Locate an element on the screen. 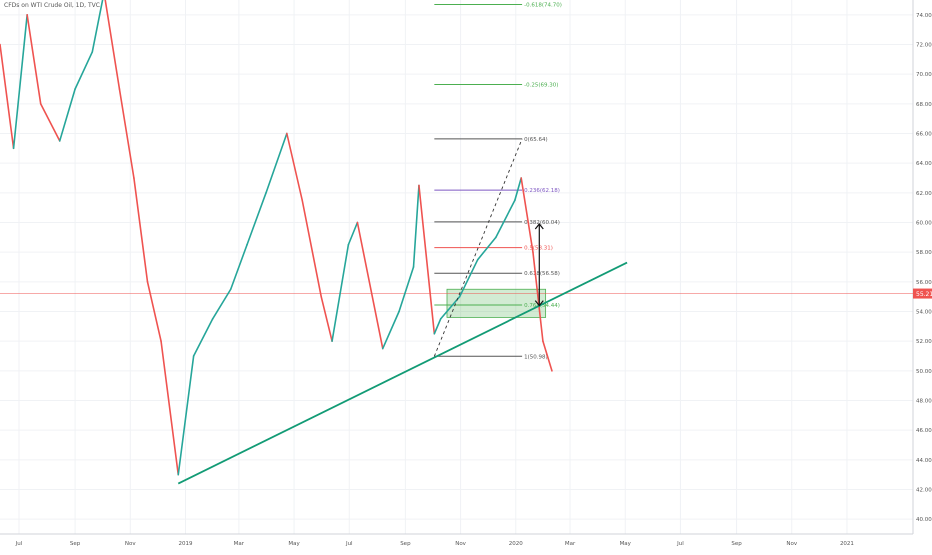  current-price-tag is located at coordinates (922, 293).